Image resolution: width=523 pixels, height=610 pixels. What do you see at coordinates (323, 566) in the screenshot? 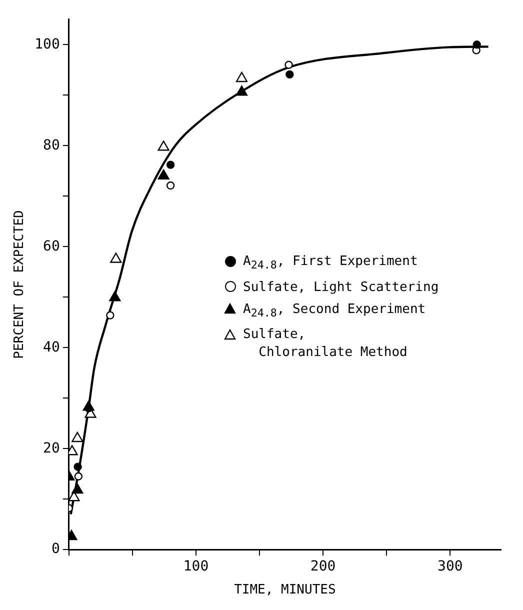
I see `x-tick-label: 200` at bounding box center [323, 566].